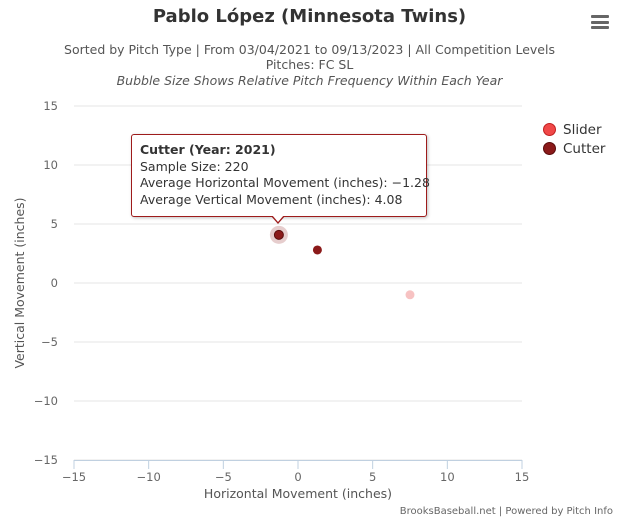  I want to click on x-tick-label: 10, so click(447, 477).